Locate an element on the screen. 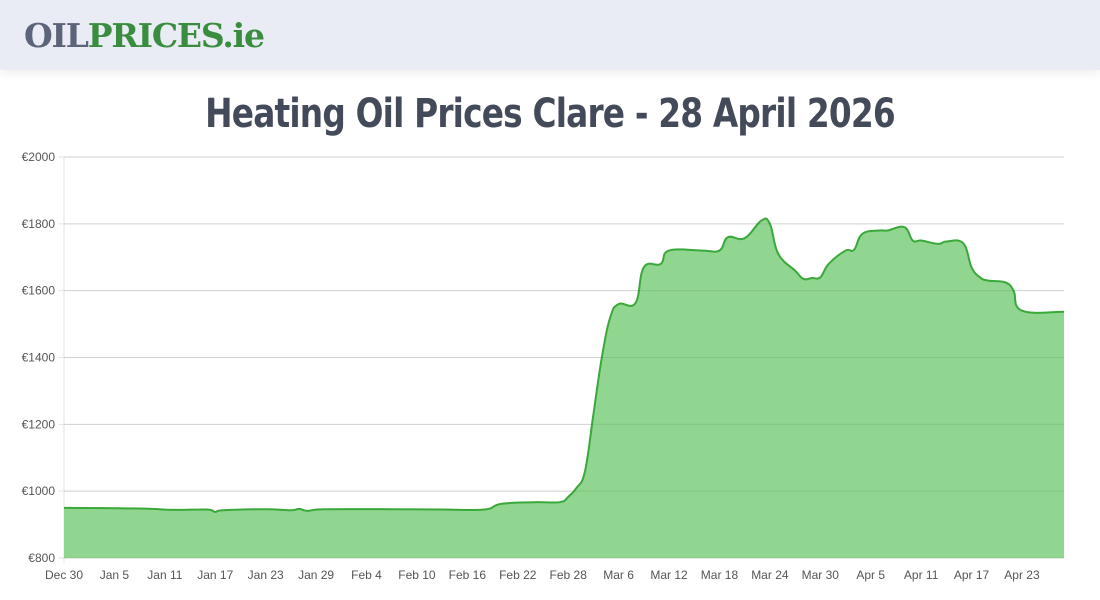 This screenshot has height=600, width=1100. y-axis: €800 €1000 €1200 €1400 €1600 €1800 €2000 is located at coordinates (39, 357).